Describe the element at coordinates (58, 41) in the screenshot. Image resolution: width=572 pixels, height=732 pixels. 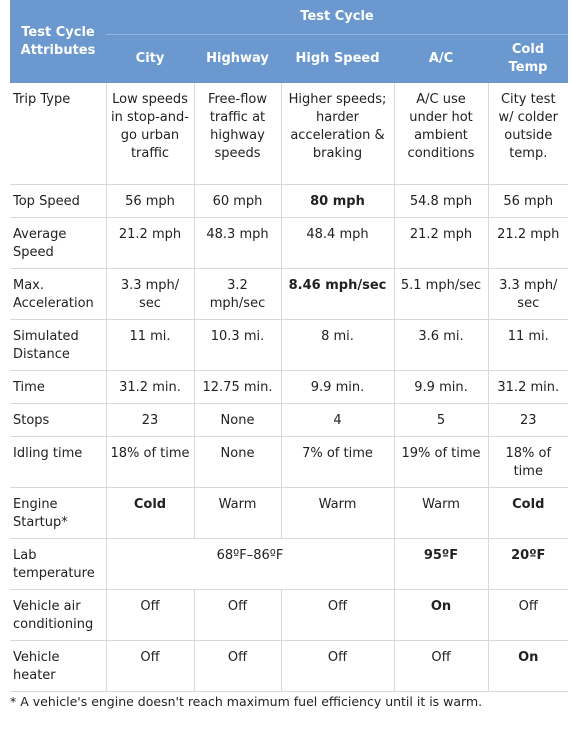
I see `header-attributes: Test Cycle Attributes` at that location.